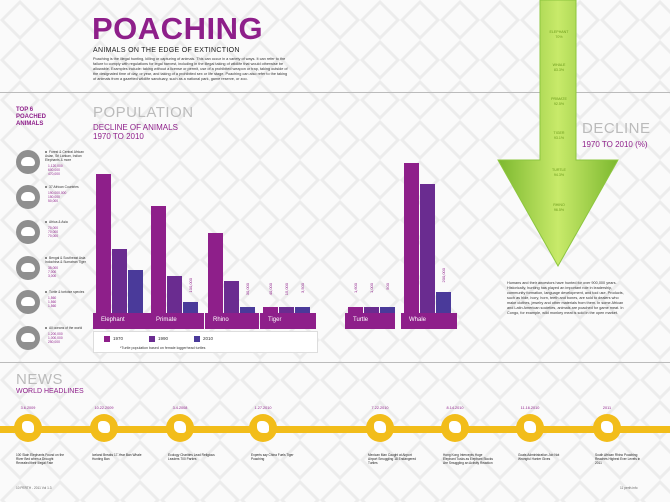 Image resolution: width=670 pixels, height=502 pixels. What do you see at coordinates (118, 338) in the screenshot?
I see `legend-label-1970: 1970` at bounding box center [118, 338].